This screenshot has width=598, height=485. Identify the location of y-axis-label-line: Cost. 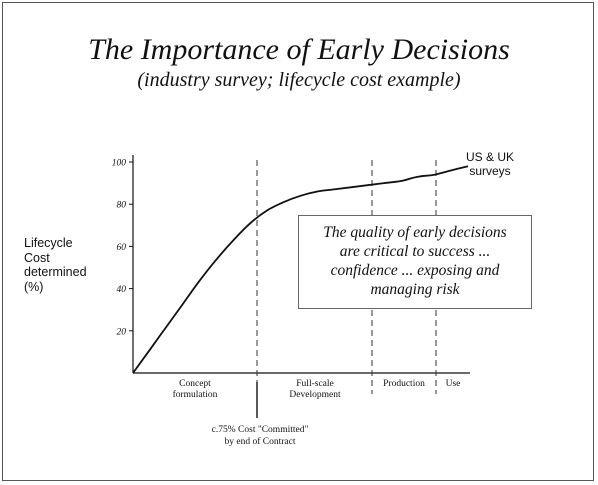
(37, 257).